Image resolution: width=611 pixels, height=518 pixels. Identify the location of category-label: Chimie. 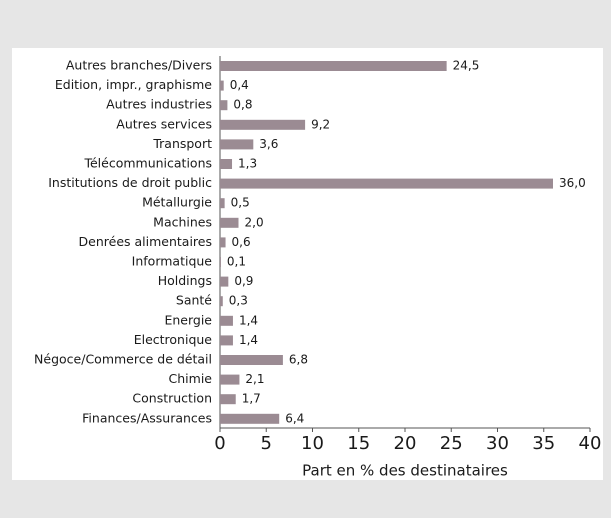
(191, 378).